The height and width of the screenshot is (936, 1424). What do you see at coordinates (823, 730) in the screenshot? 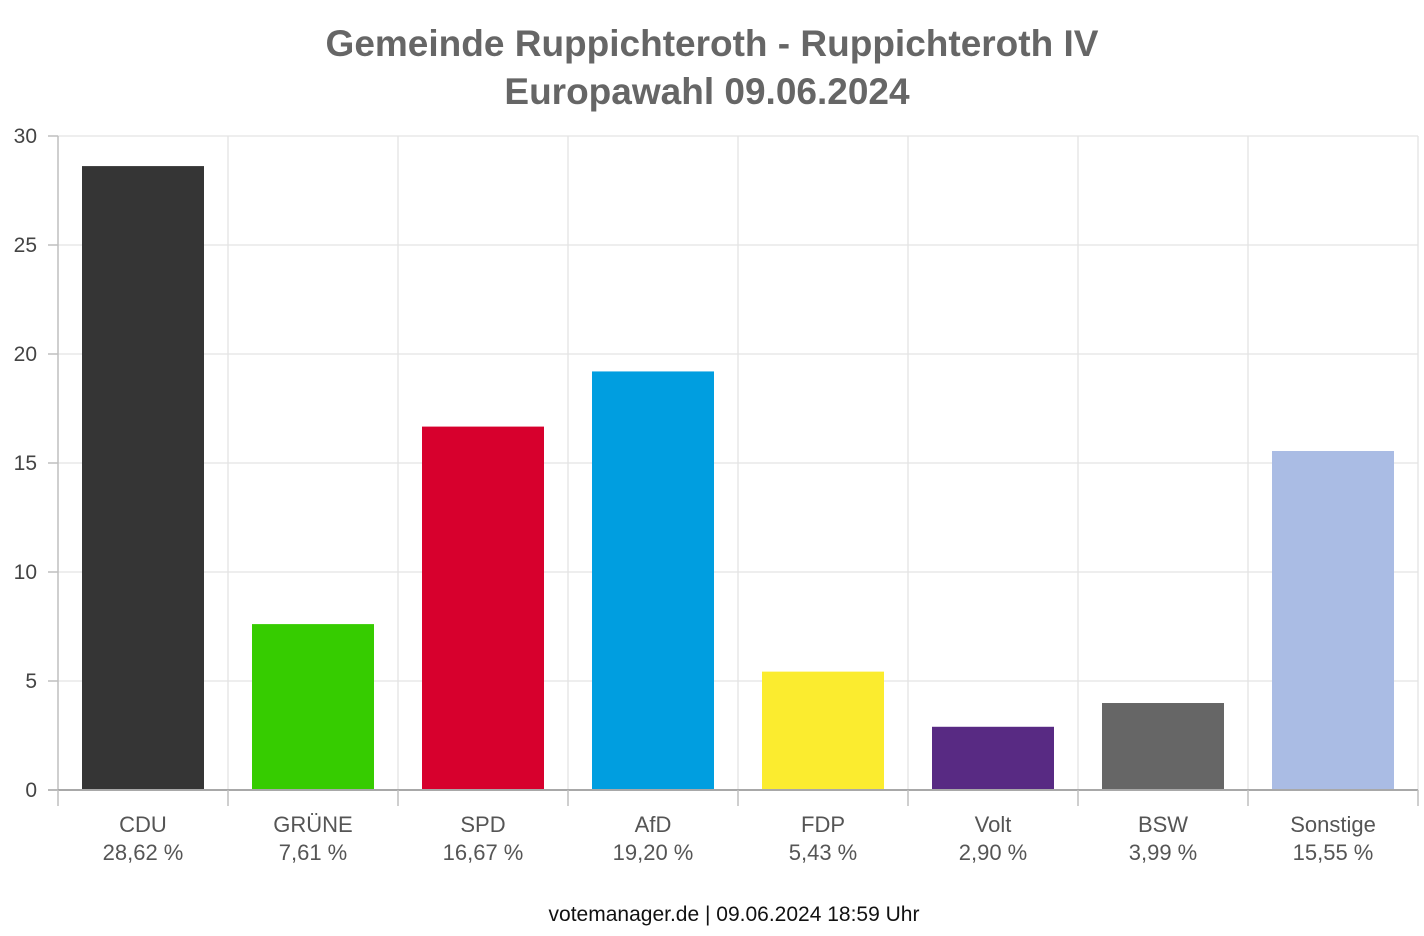
I see `bar-fdp` at bounding box center [823, 730].